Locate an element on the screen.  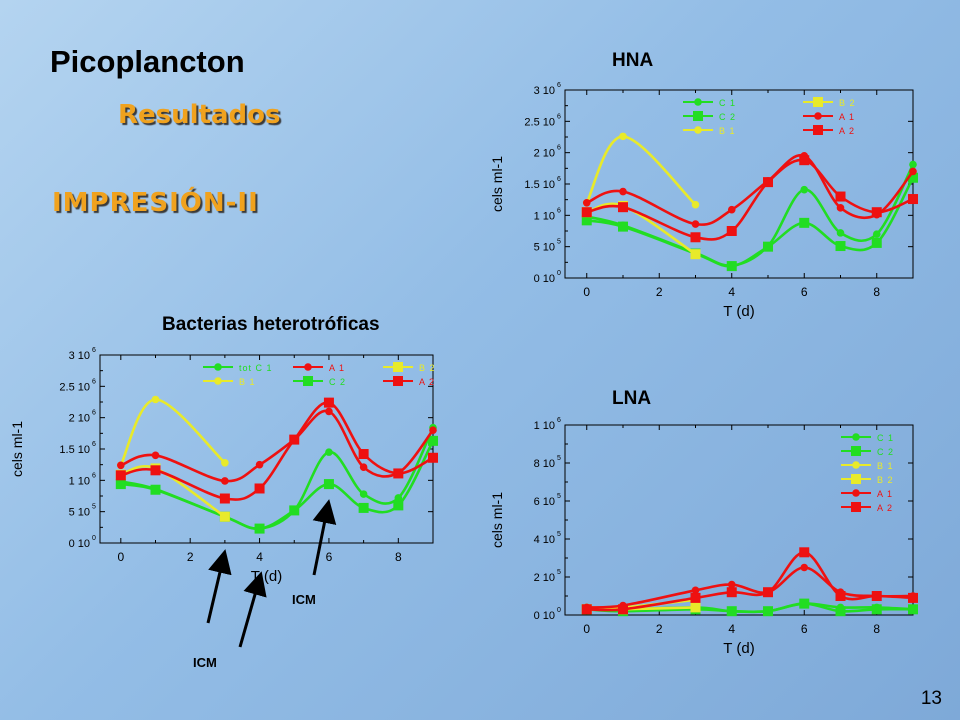
bact-ytick-label: 3 10 is located at coordinates (79, 356).